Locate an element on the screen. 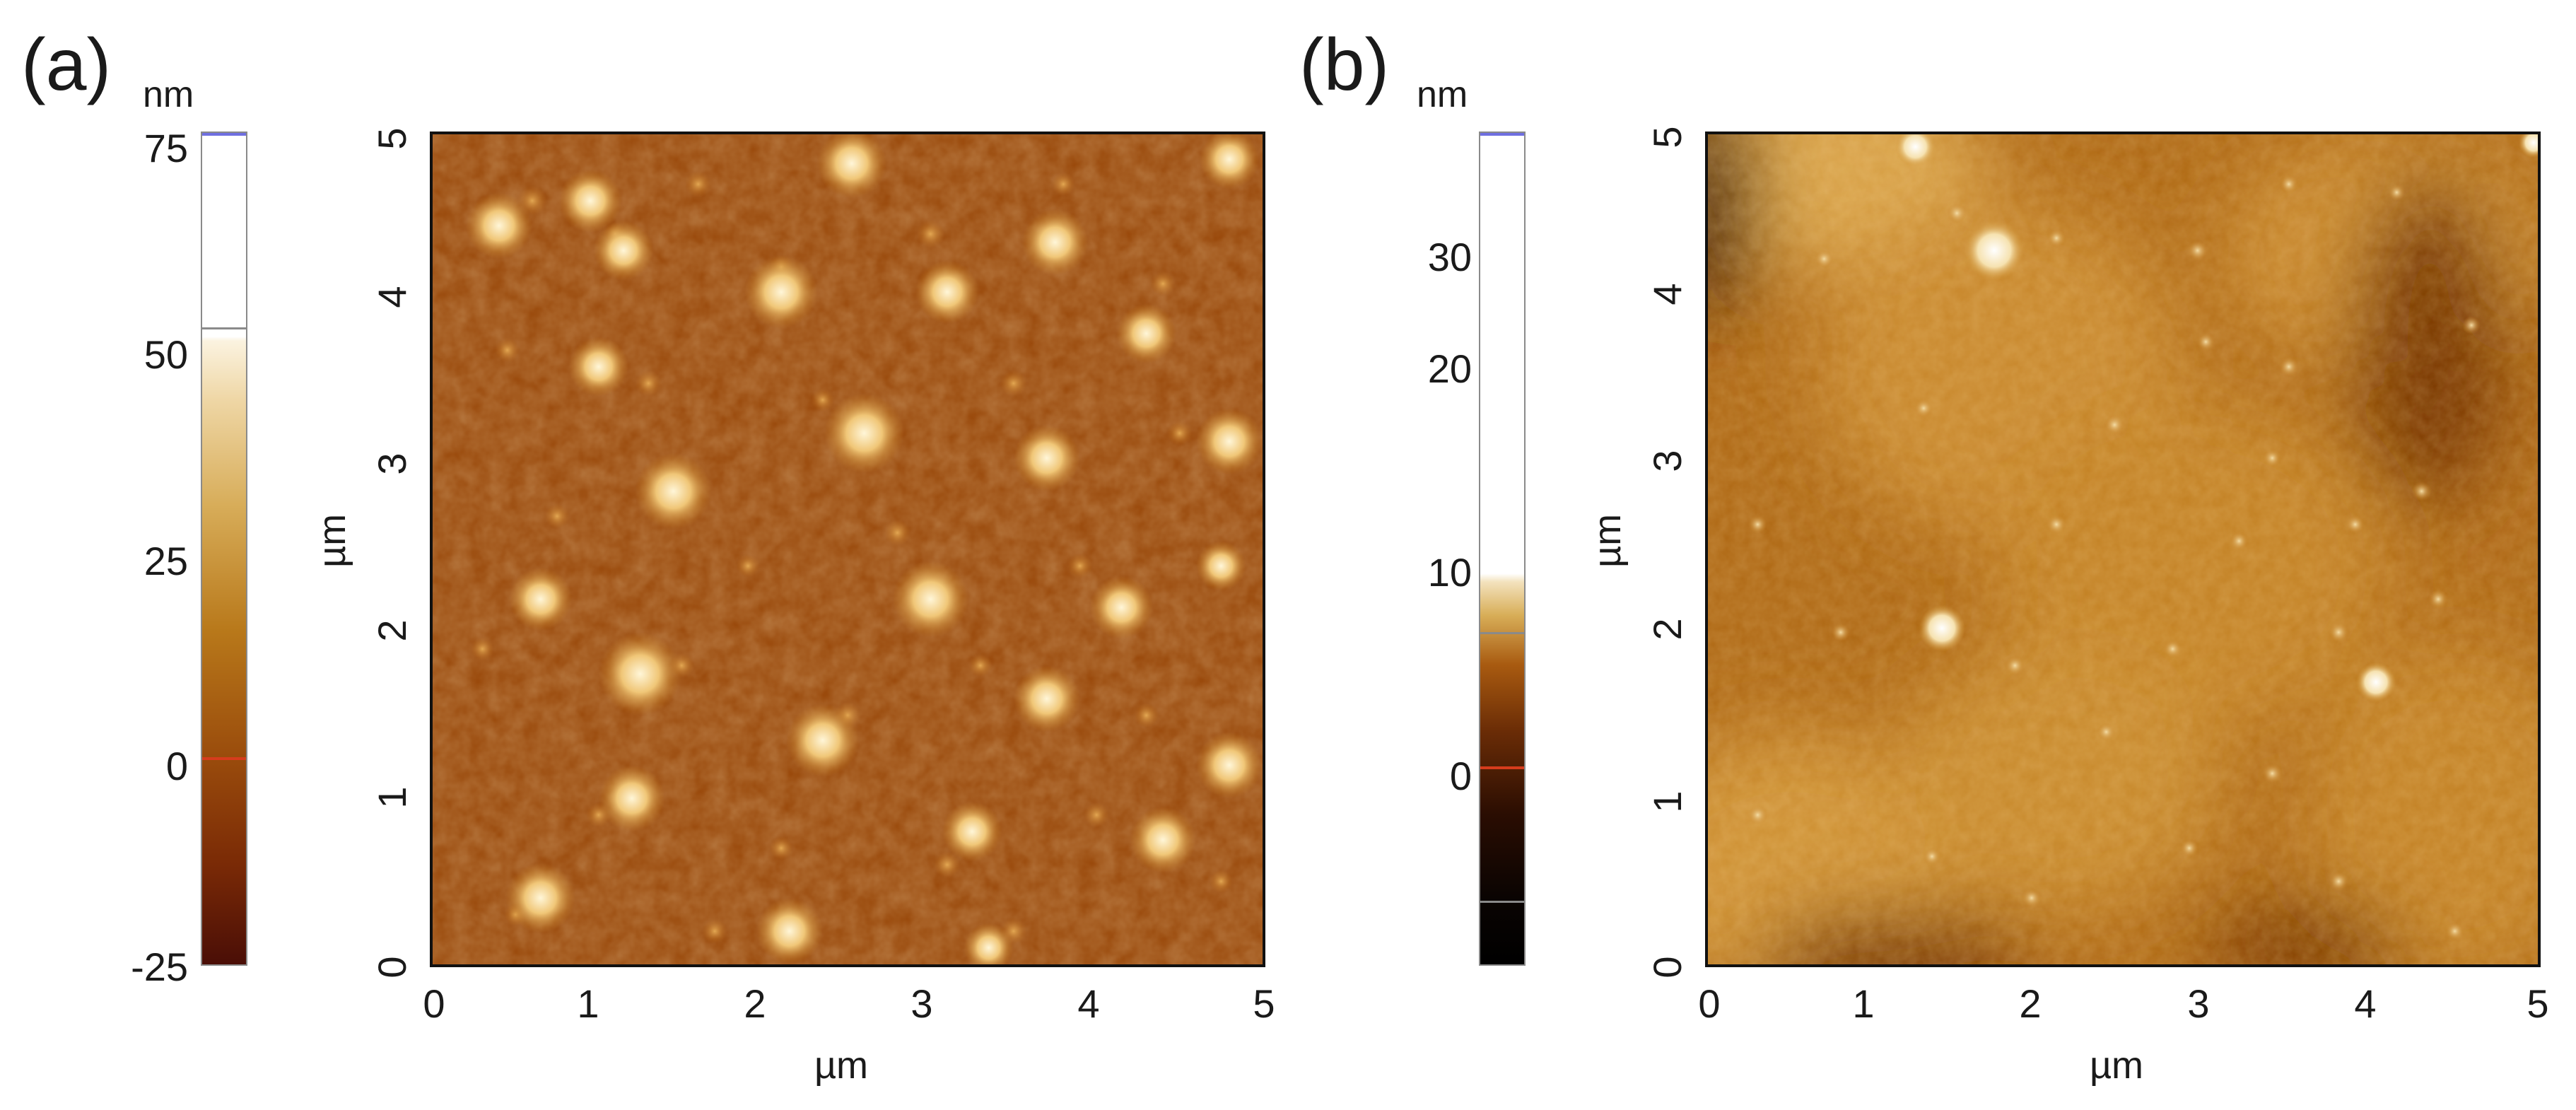  colorbar-b is located at coordinates (1502, 549).